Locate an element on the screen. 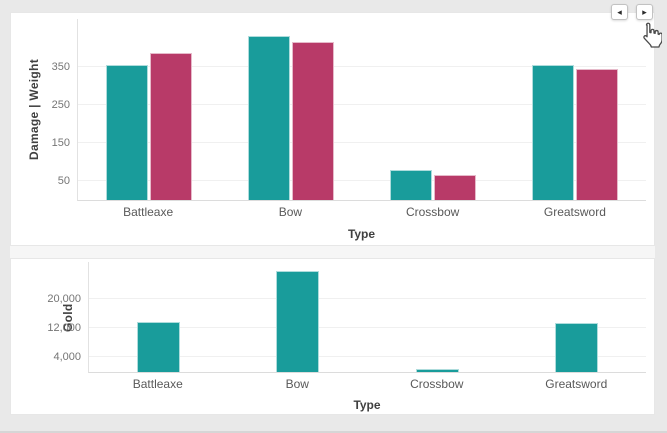 The height and width of the screenshot is (433, 667). y-tick-label: 250 is located at coordinates (60, 104).